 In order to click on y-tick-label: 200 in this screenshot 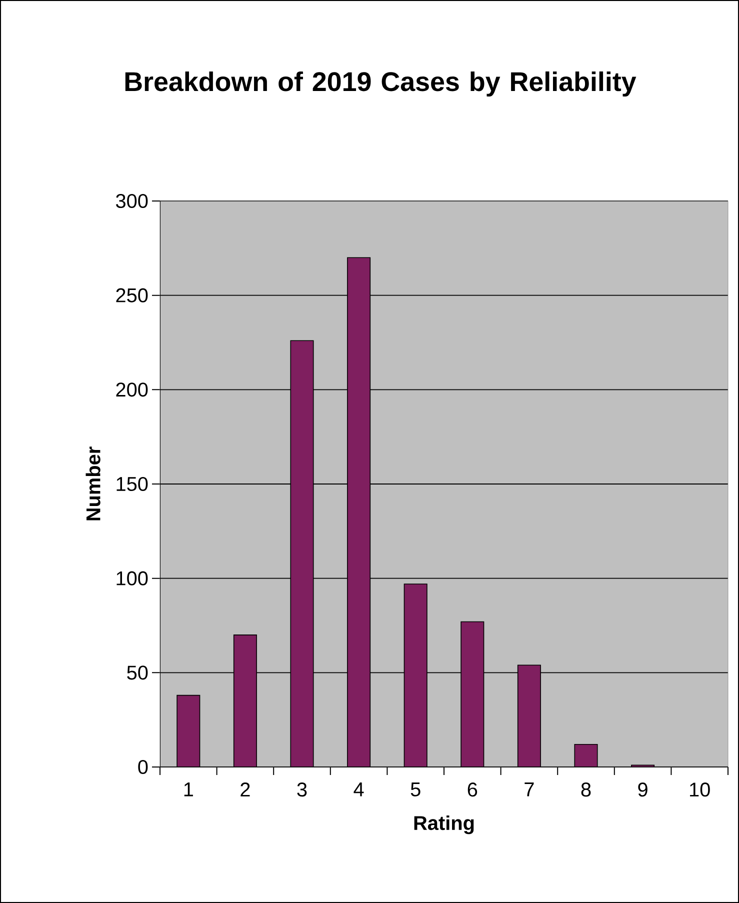, I will do `click(132, 389)`.